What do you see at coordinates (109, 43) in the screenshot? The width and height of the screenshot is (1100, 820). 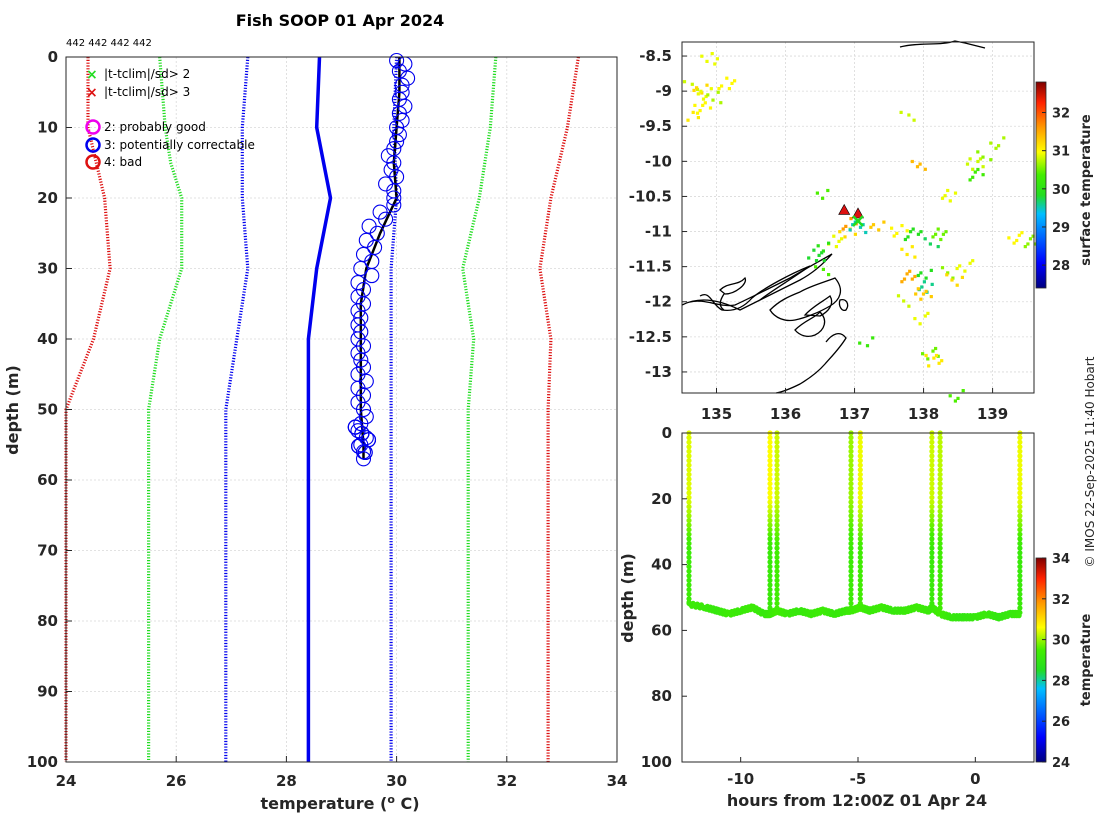 I see `profile-annotation: 442 442 442 442` at bounding box center [109, 43].